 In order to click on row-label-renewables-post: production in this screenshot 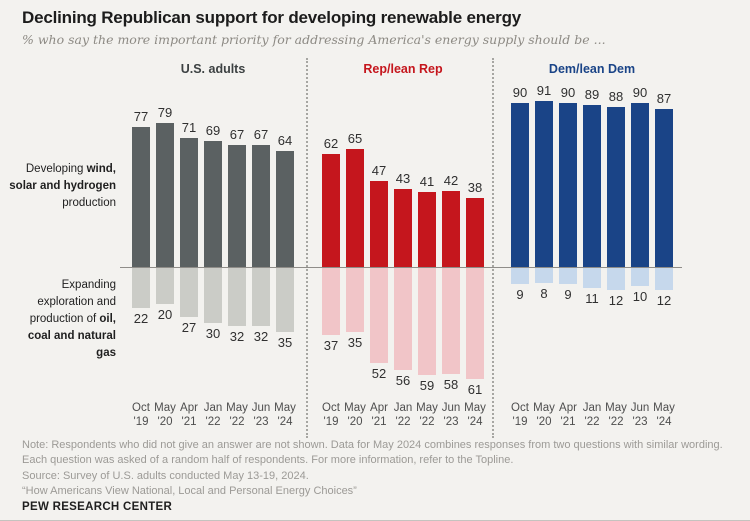, I will do `click(89, 203)`.